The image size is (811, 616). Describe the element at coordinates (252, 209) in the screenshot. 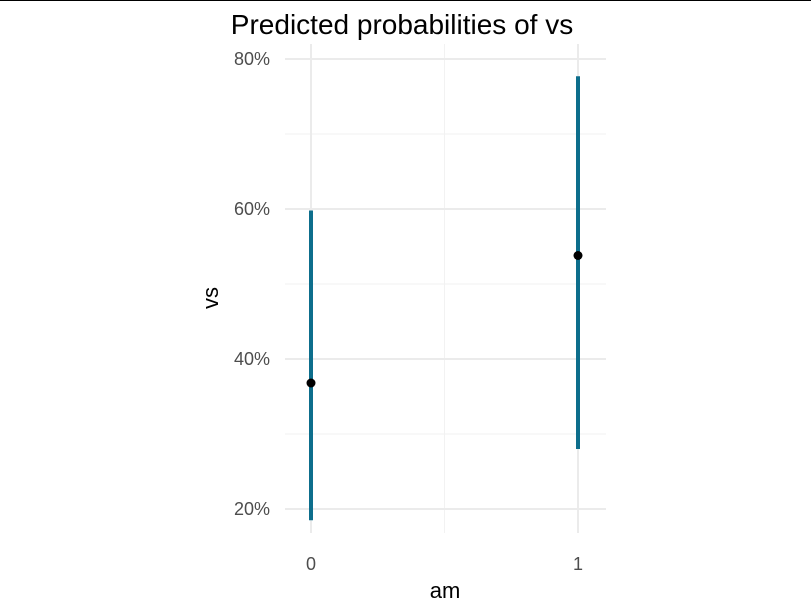

I see `y-tick-label: 60%` at that location.